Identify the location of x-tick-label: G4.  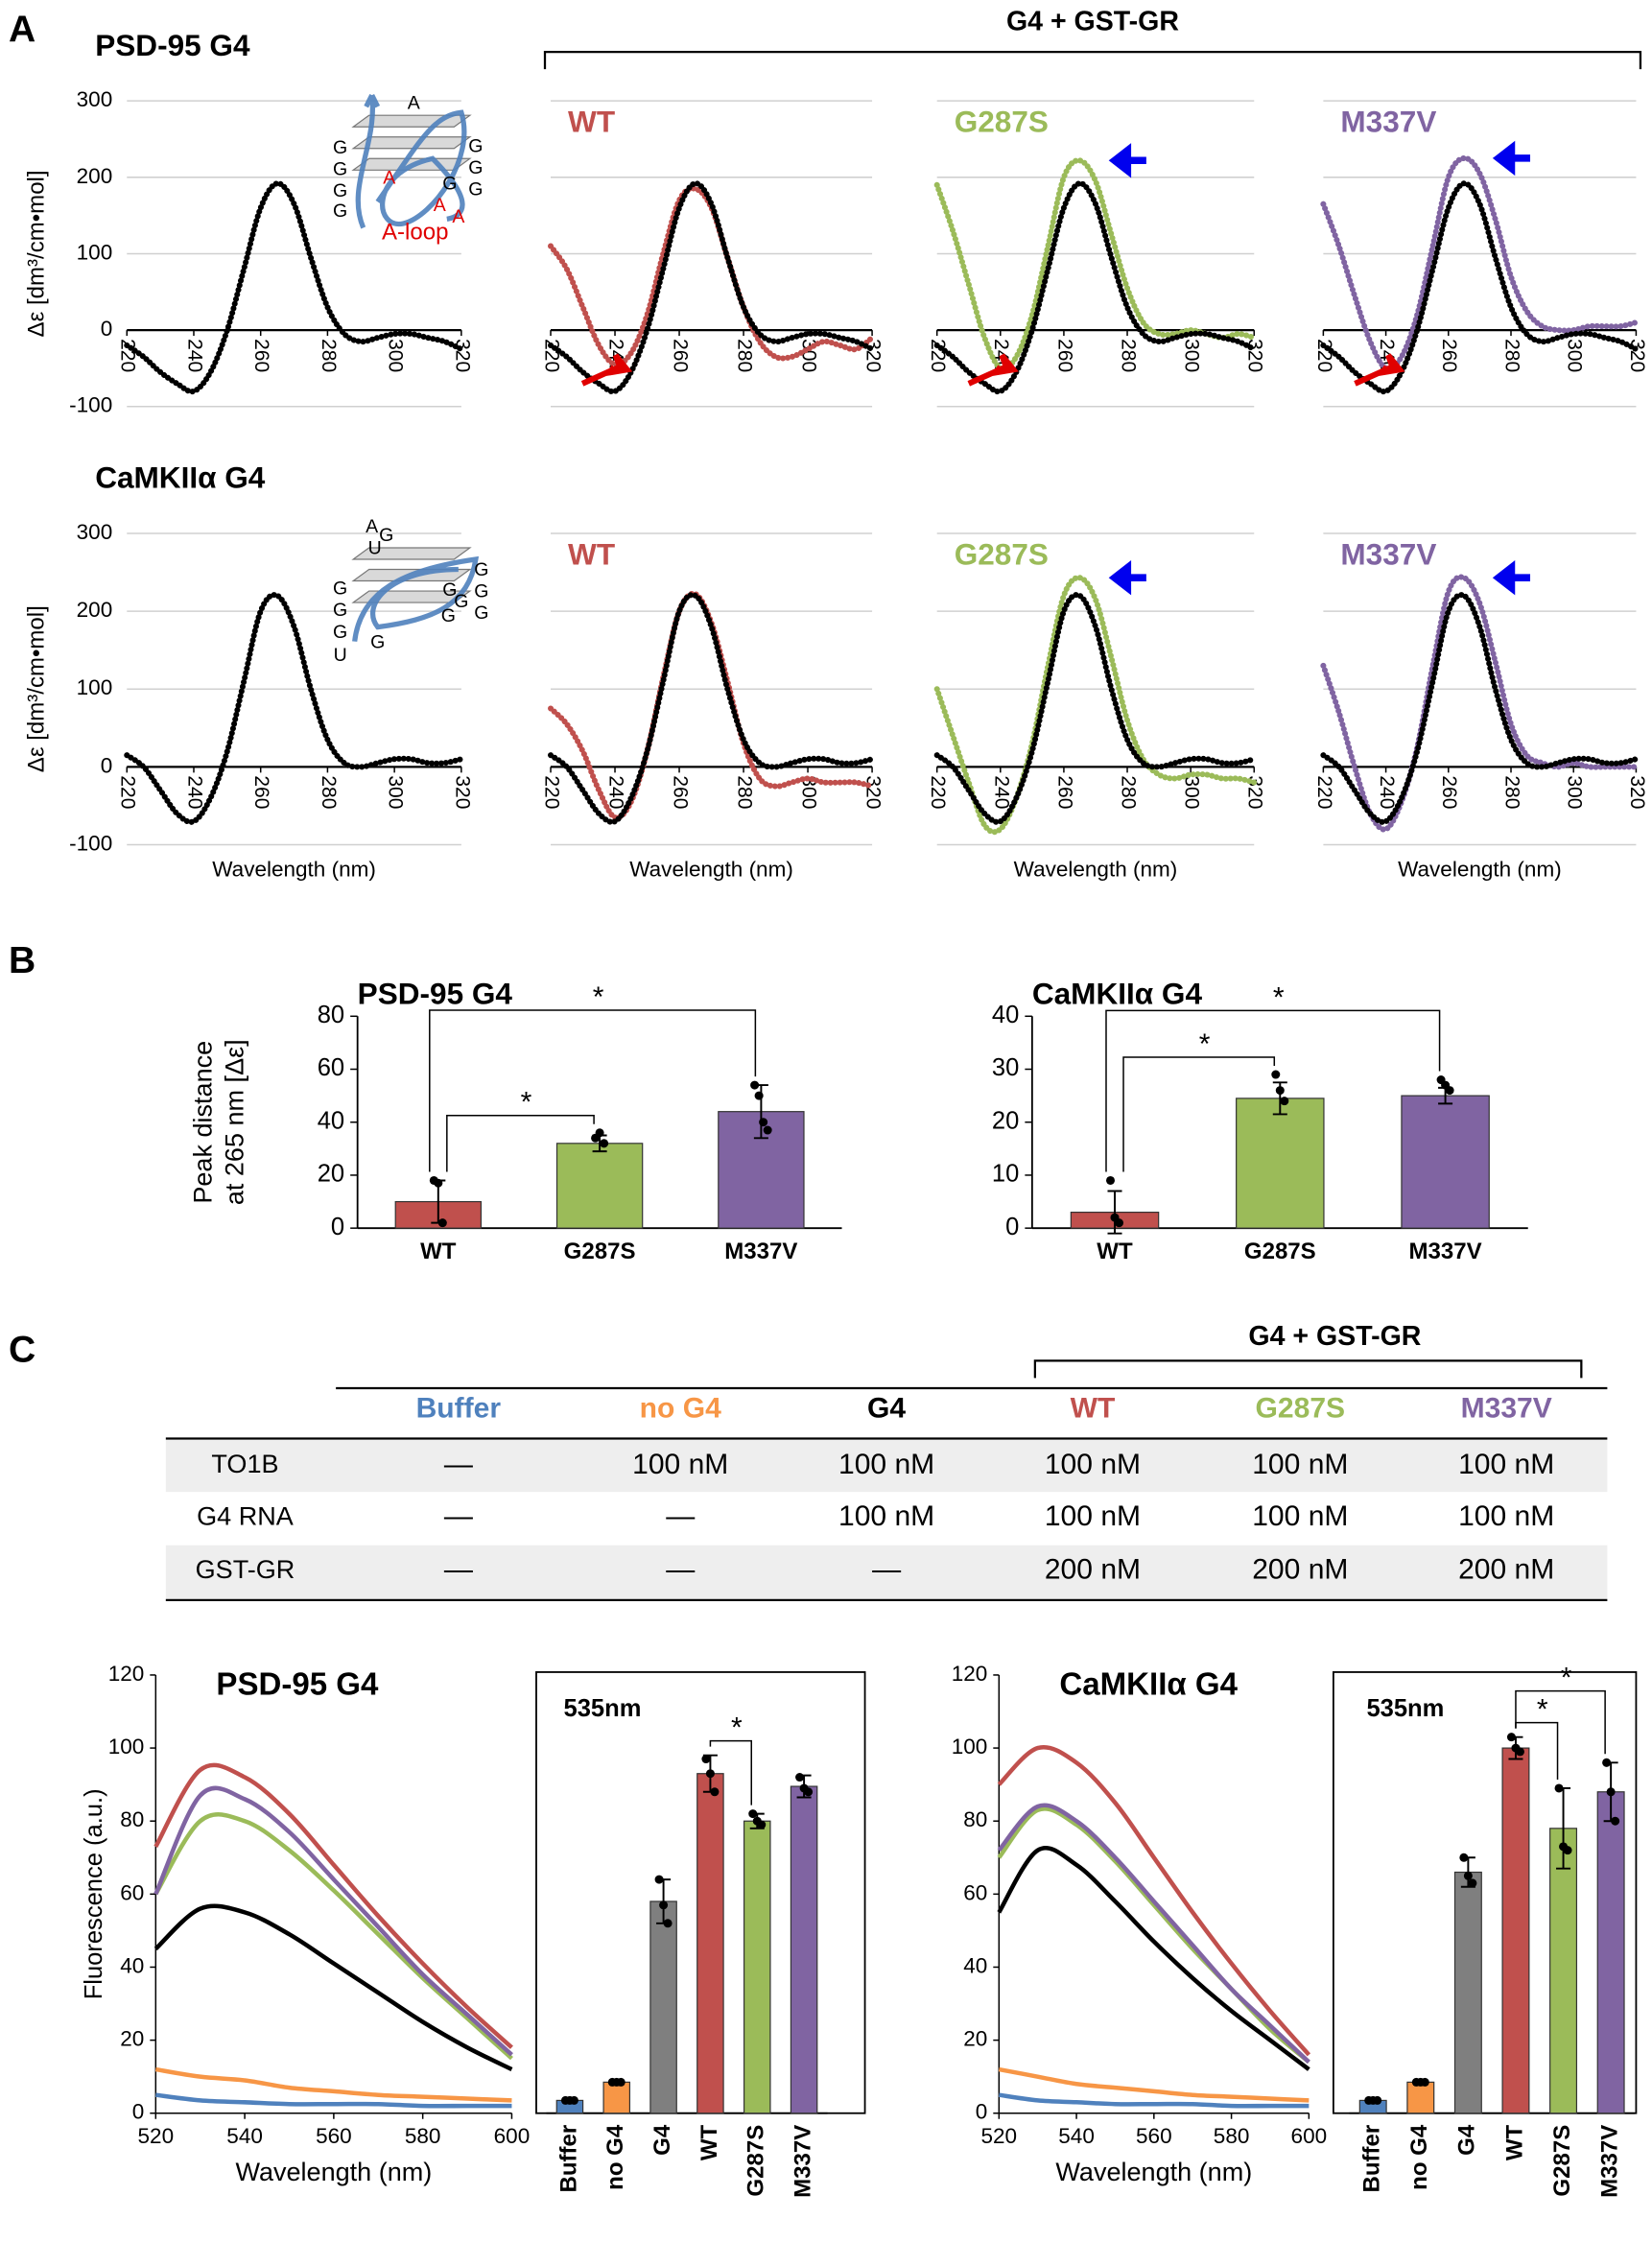
(662, 2140).